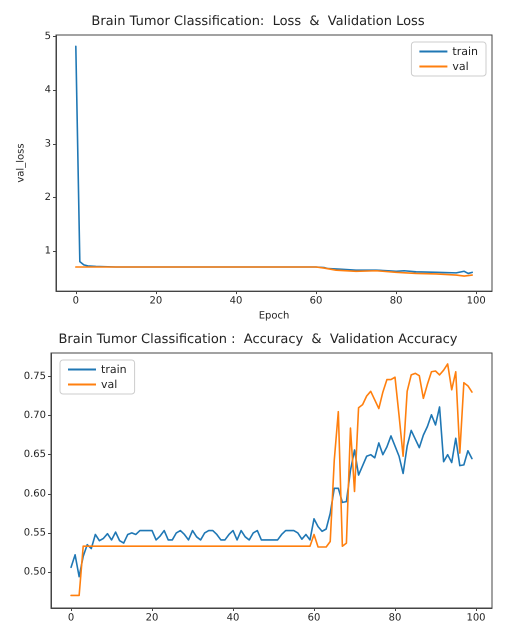  What do you see at coordinates (35, 454) in the screenshot?
I see `y-tick-label: 0.65` at bounding box center [35, 454].